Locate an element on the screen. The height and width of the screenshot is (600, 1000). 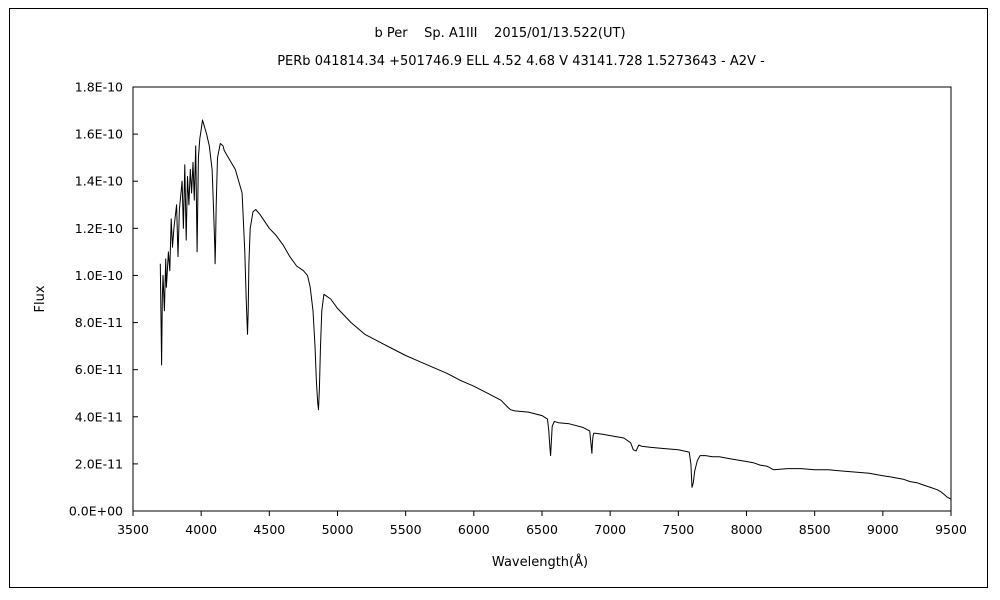
x-axis-label: Wavelength(Å) is located at coordinates (540, 562).